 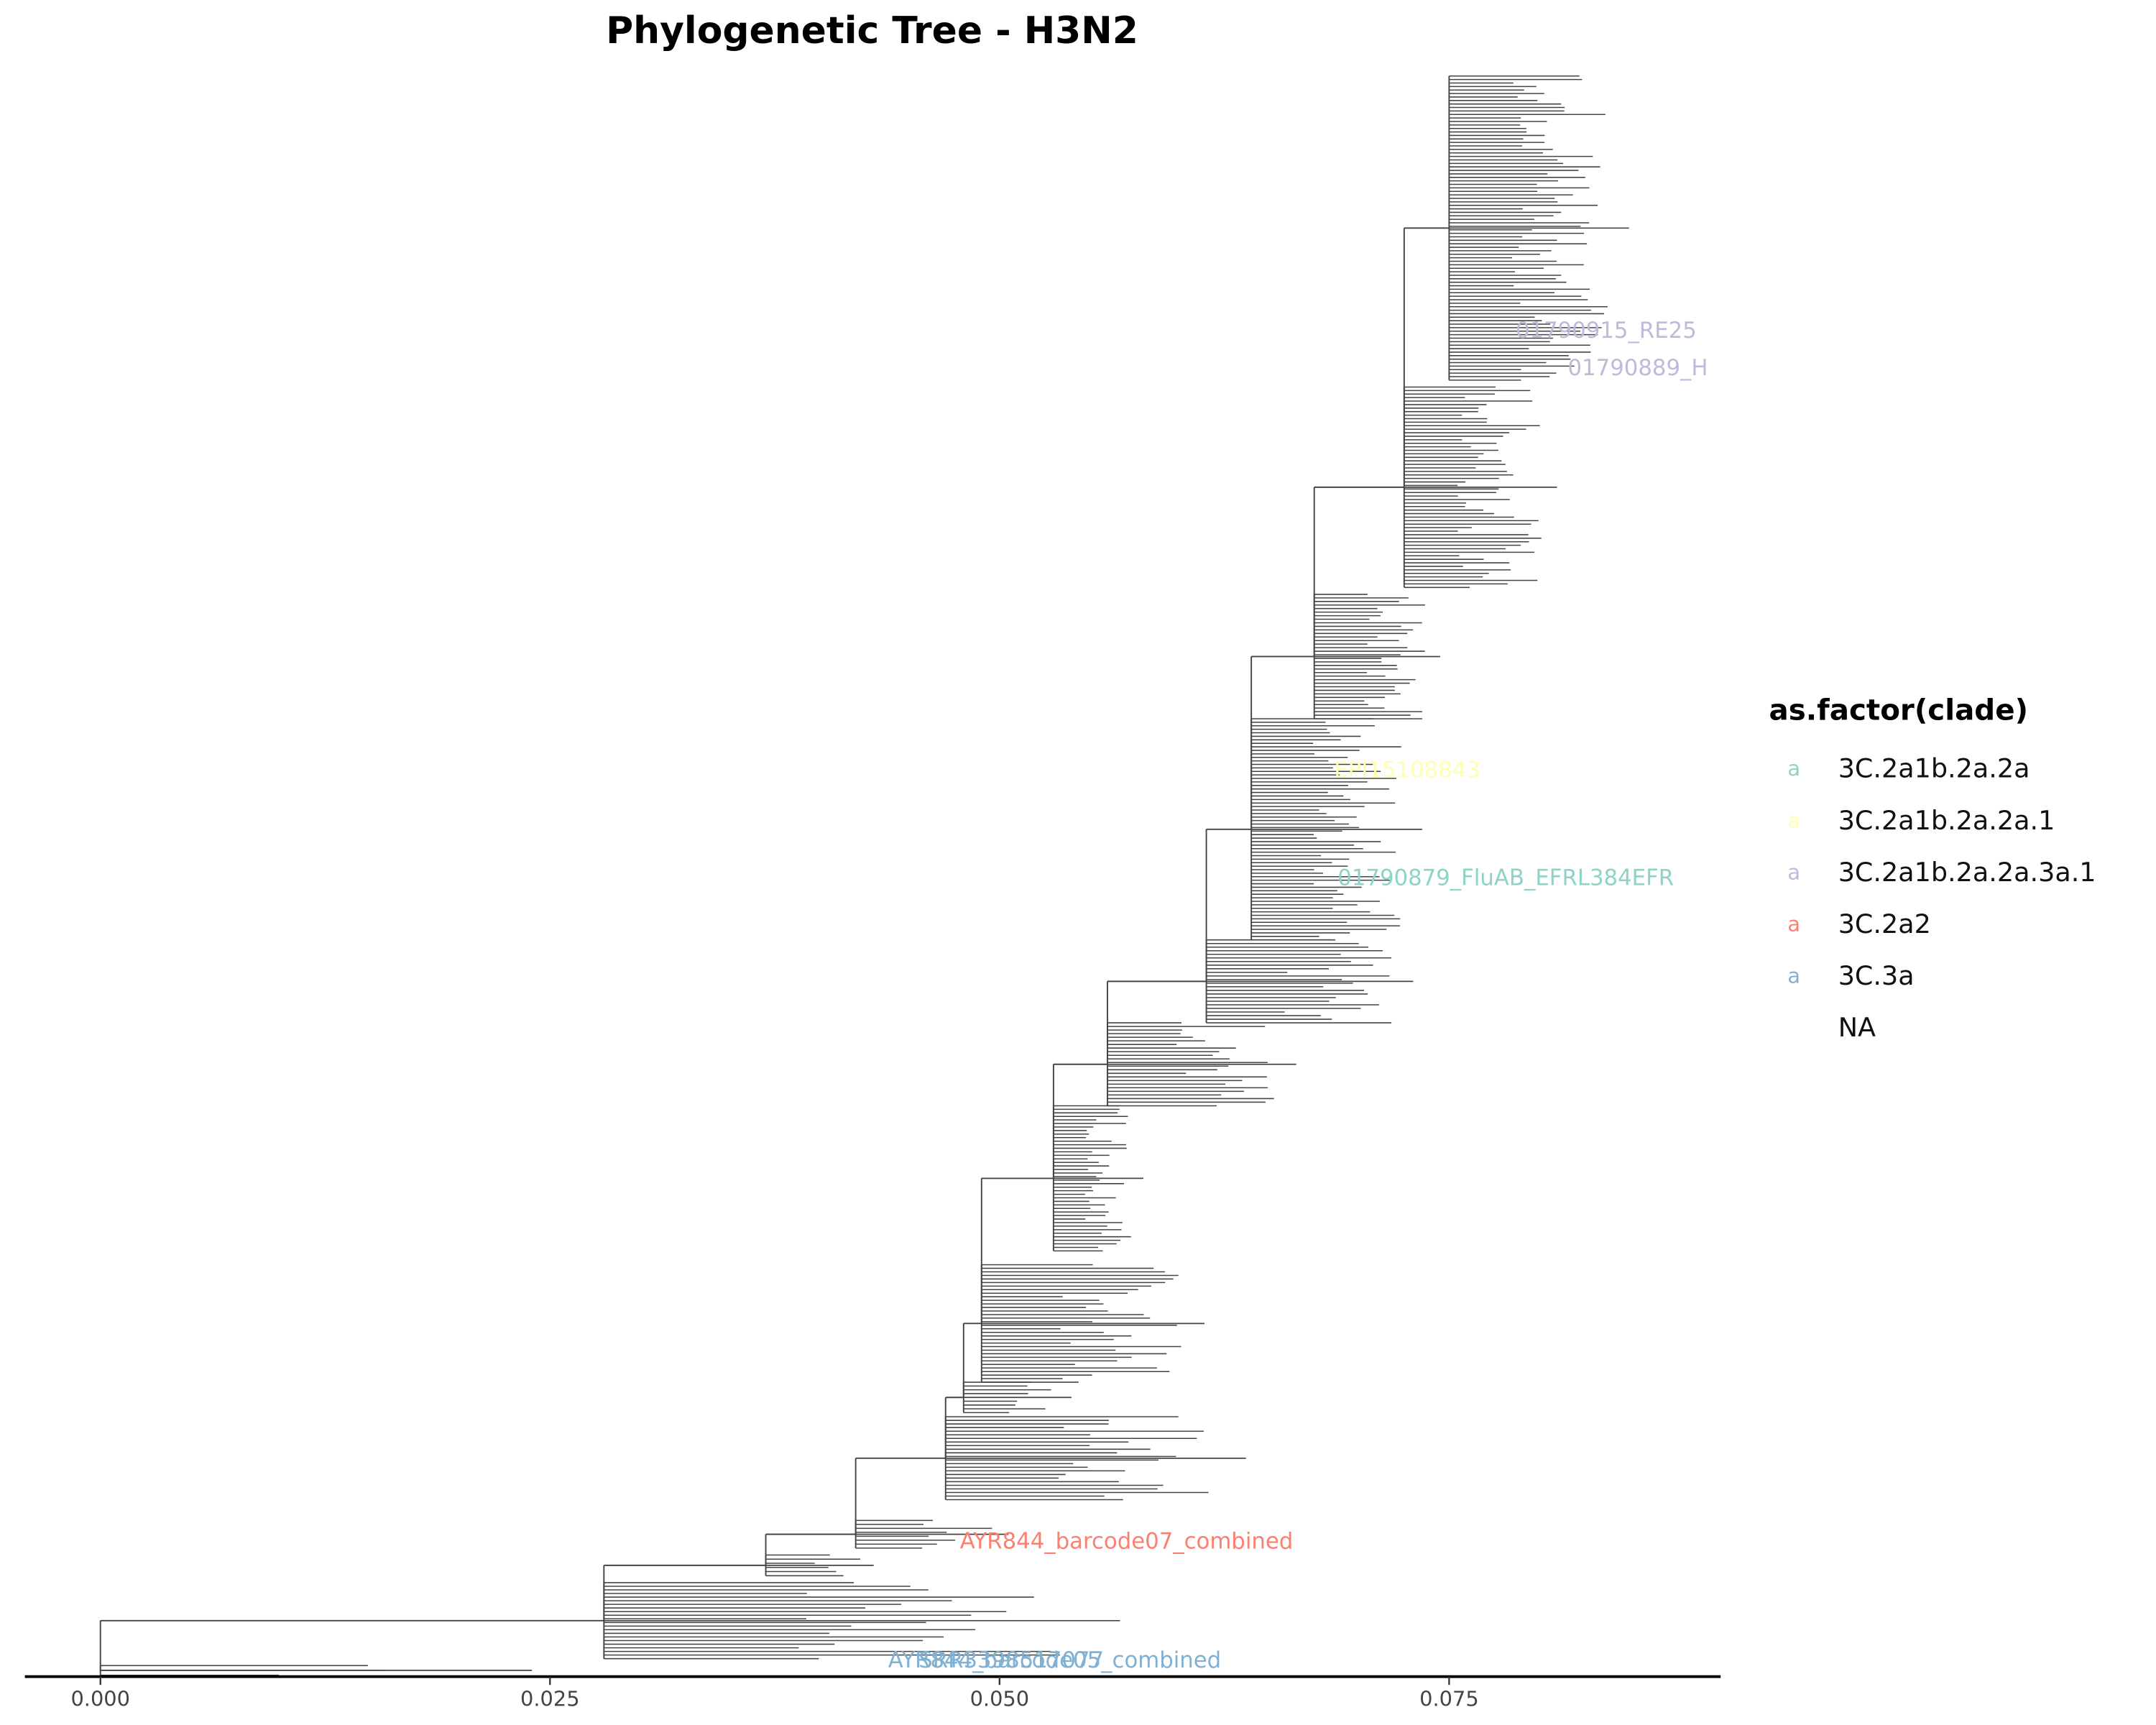 I want to click on legend-label: 3C.3a, so click(x=1877, y=975).